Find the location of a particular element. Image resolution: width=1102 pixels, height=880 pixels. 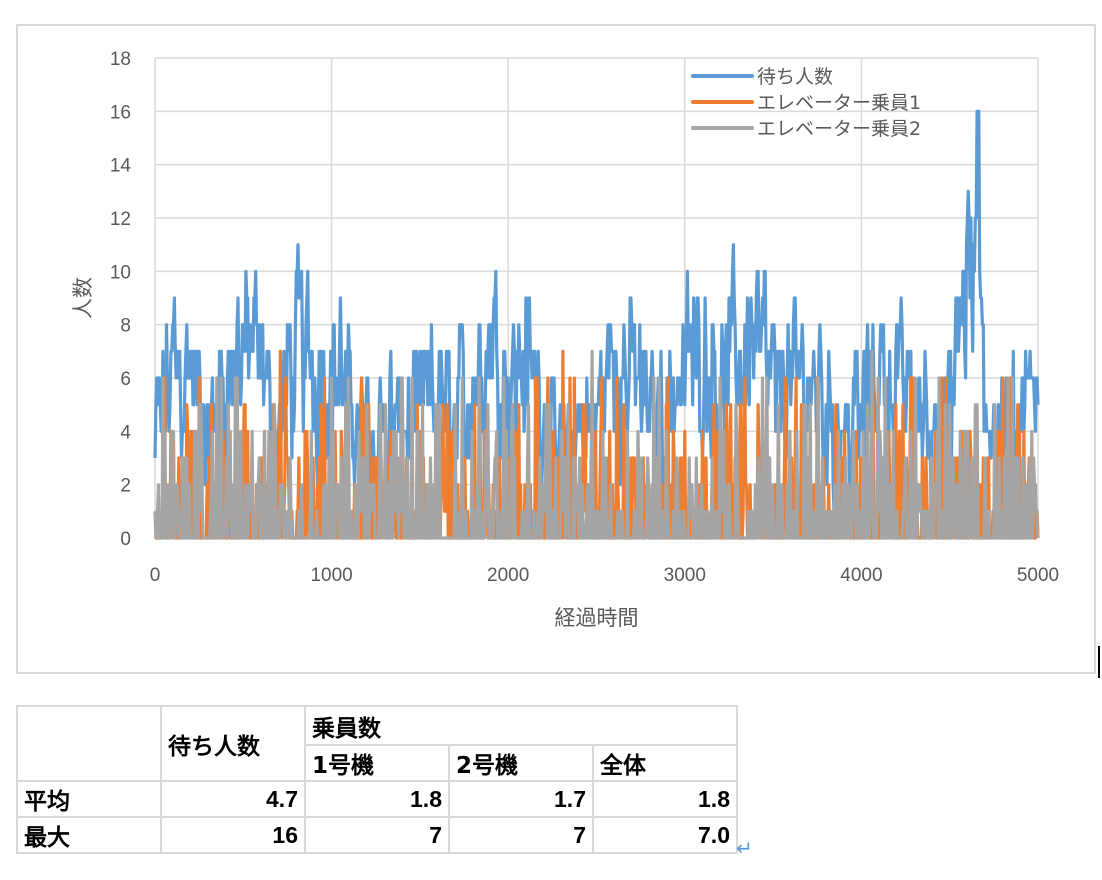

avg-total: 1.8 is located at coordinates (665, 799).